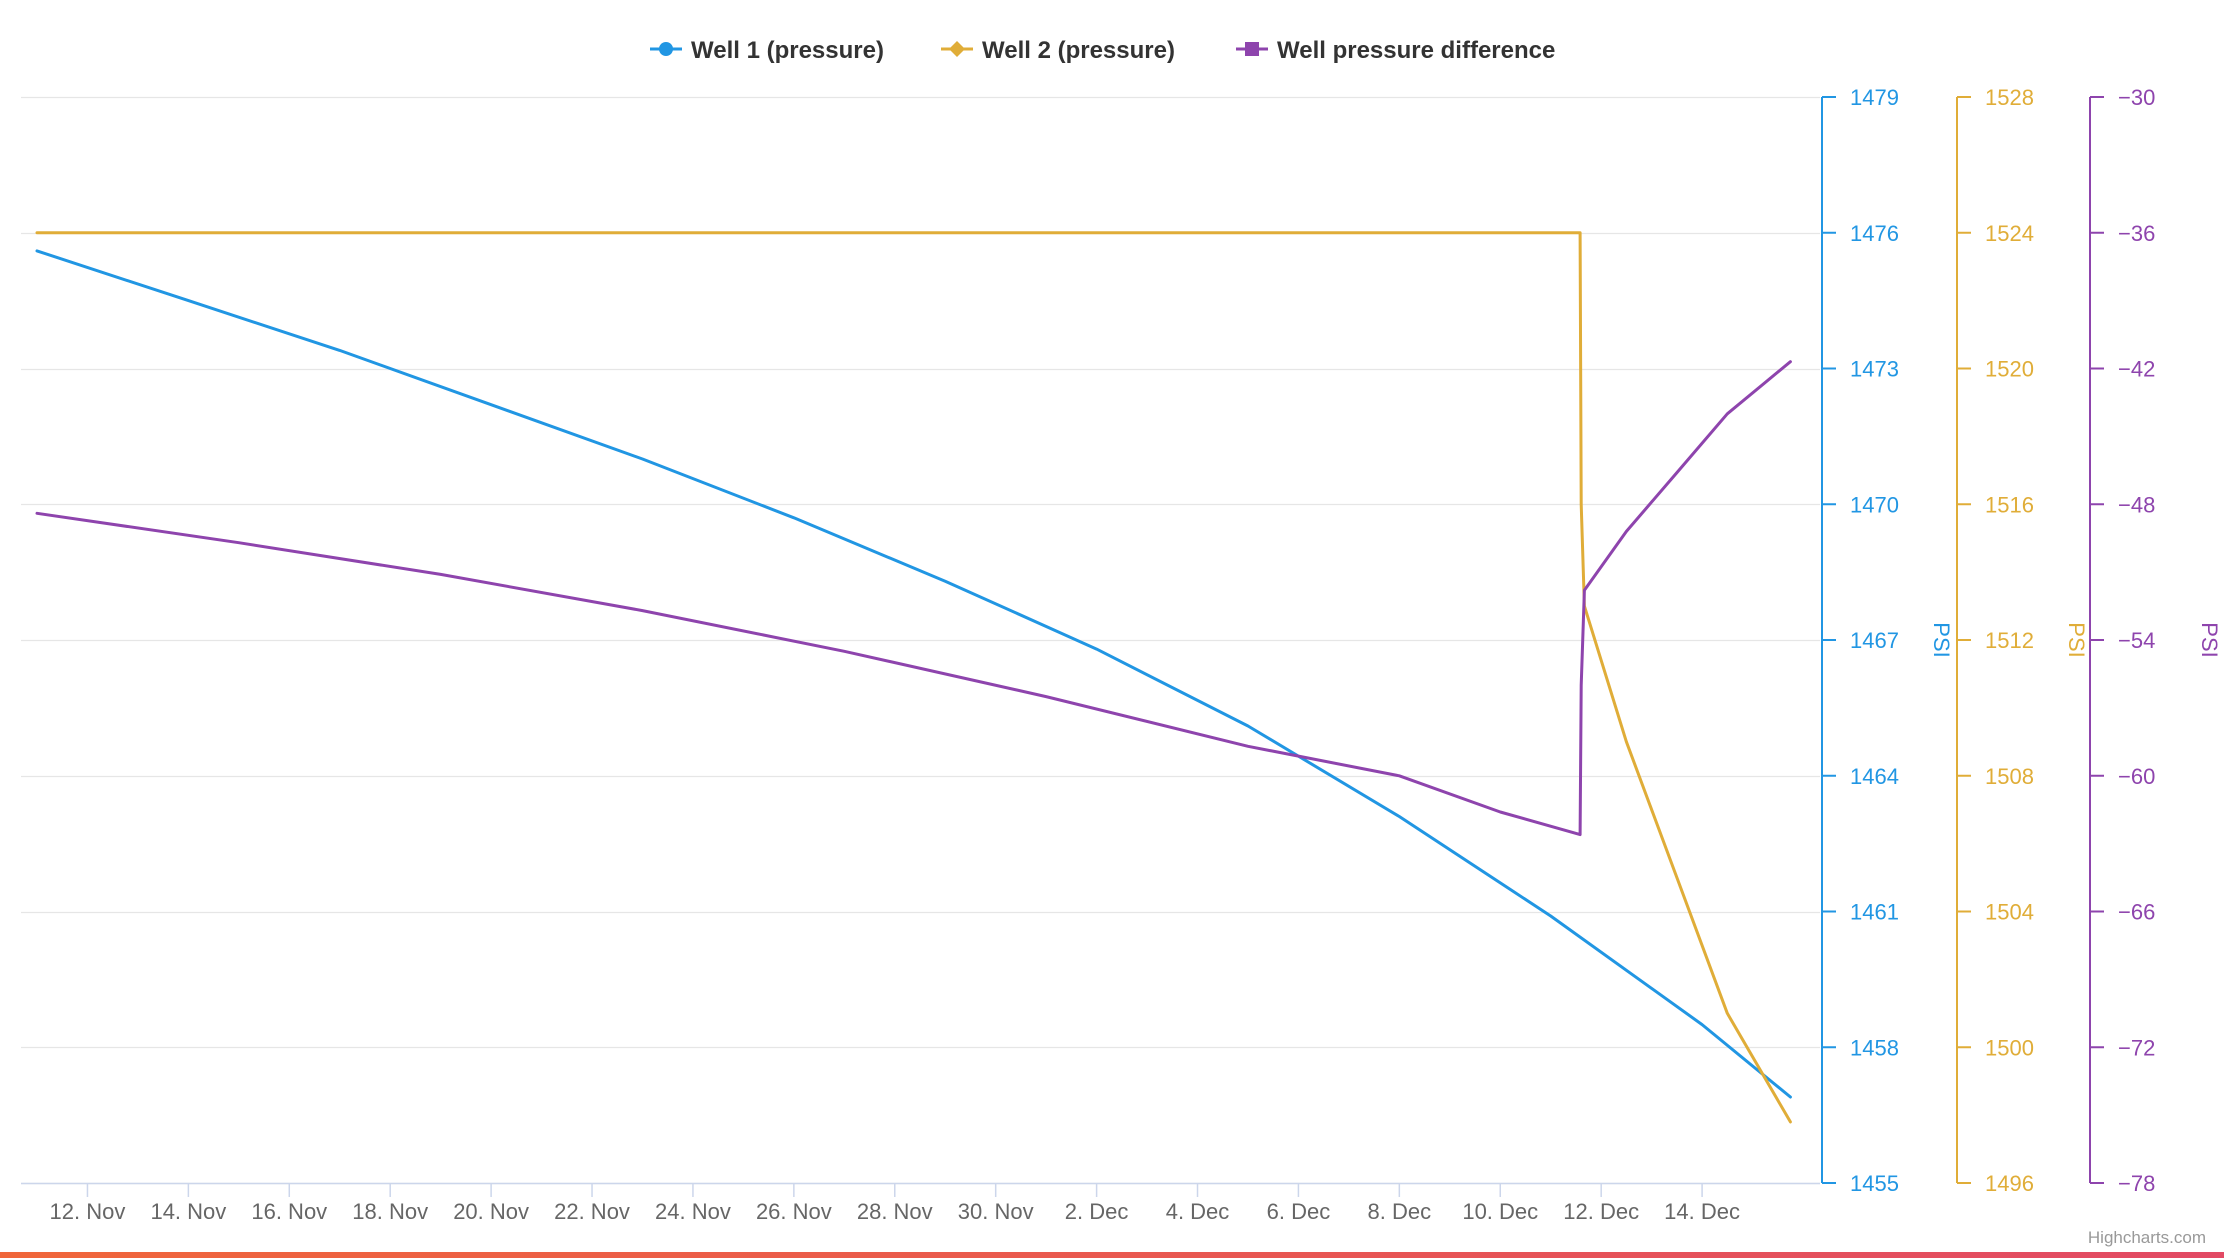 Image resolution: width=2224 pixels, height=1258 pixels. What do you see at coordinates (2136, 912) in the screenshot?
I see `y-tick-label: −66` at bounding box center [2136, 912].